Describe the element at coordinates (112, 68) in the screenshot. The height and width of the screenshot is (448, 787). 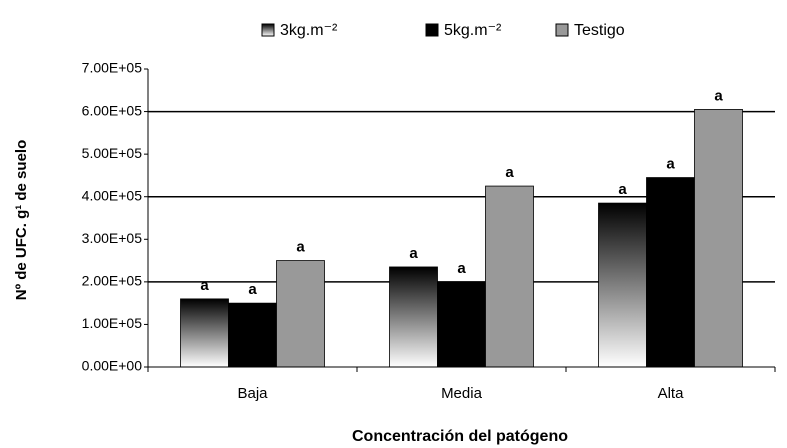
I see `y-tick-label: 7.00E+05` at that location.